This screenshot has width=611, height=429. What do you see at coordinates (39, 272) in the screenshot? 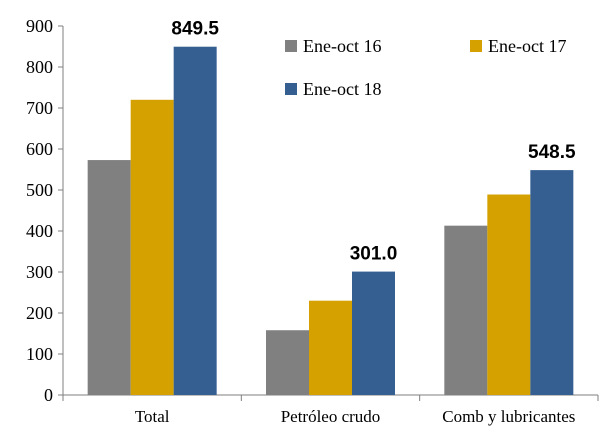
I see `y-tick-label: 300` at bounding box center [39, 272].